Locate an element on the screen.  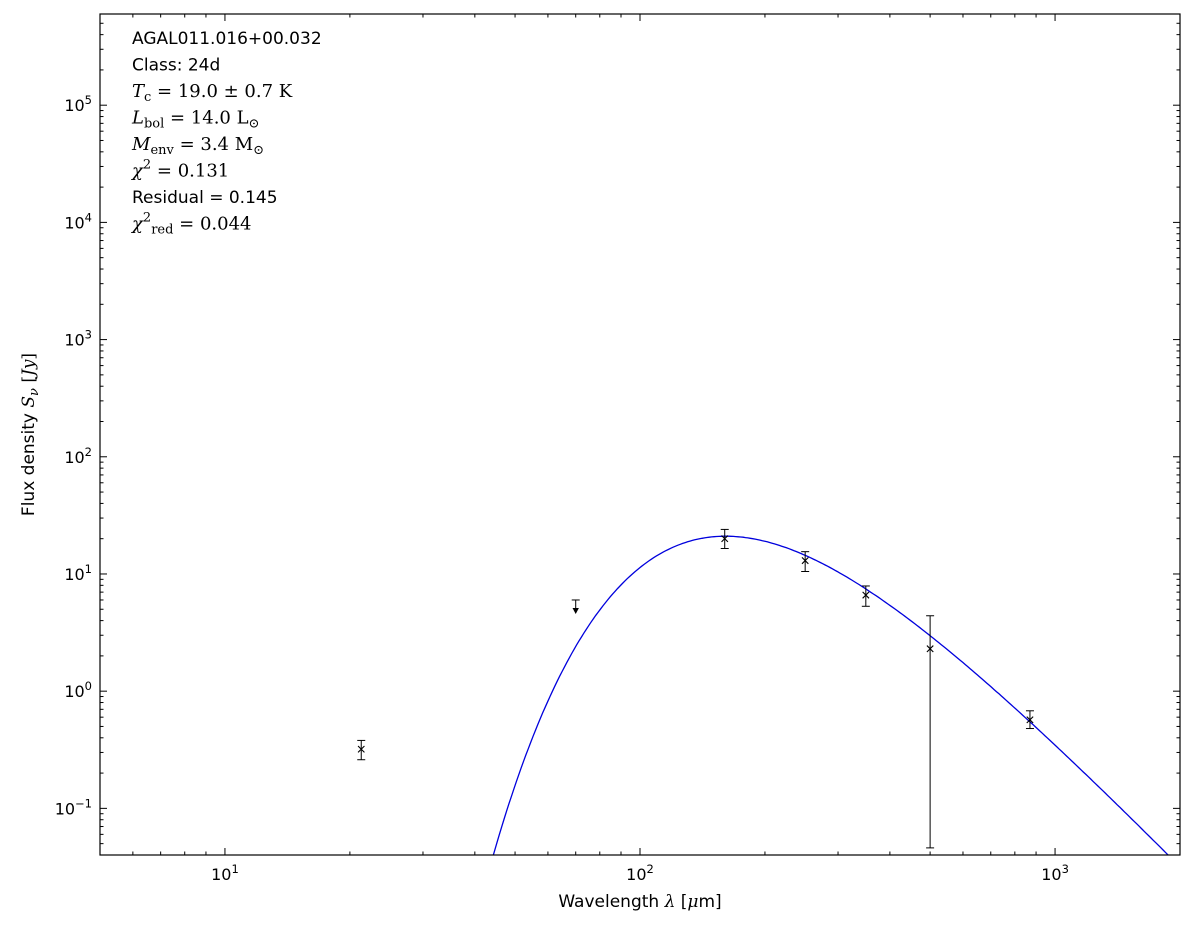
annotation-line: Class: 24d is located at coordinates (176, 66).